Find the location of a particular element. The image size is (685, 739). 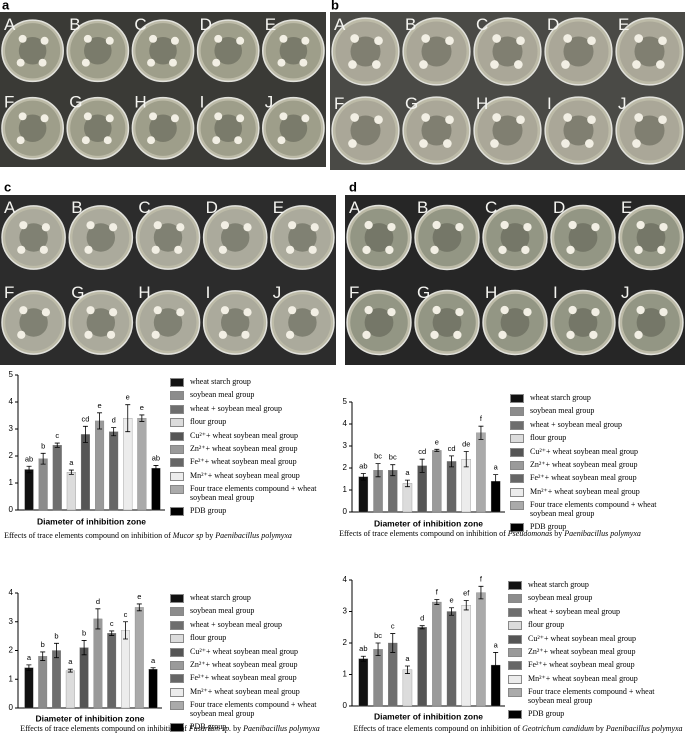

legend-label: wheat + soybean meal group is located at coordinates (236, 408).